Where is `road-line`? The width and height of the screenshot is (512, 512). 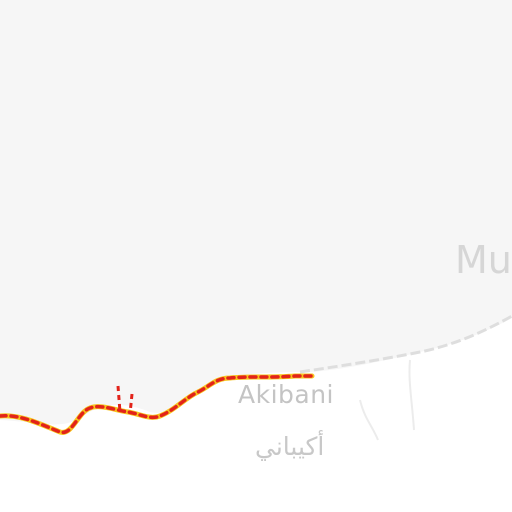
road-line is located at coordinates (405, 344).